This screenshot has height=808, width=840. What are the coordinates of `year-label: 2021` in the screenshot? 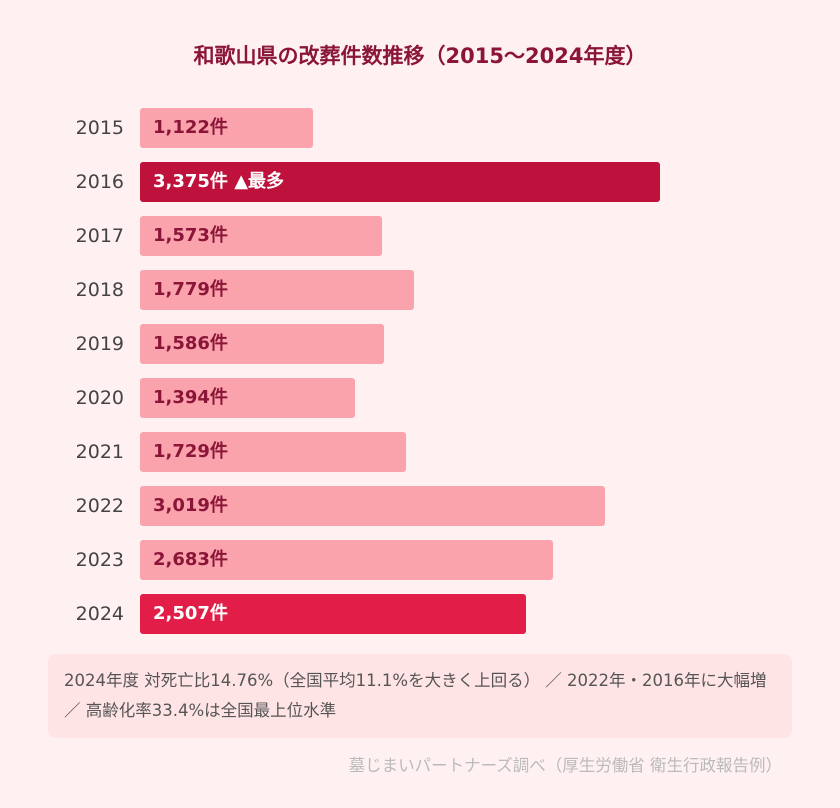 It's located at (99, 452).